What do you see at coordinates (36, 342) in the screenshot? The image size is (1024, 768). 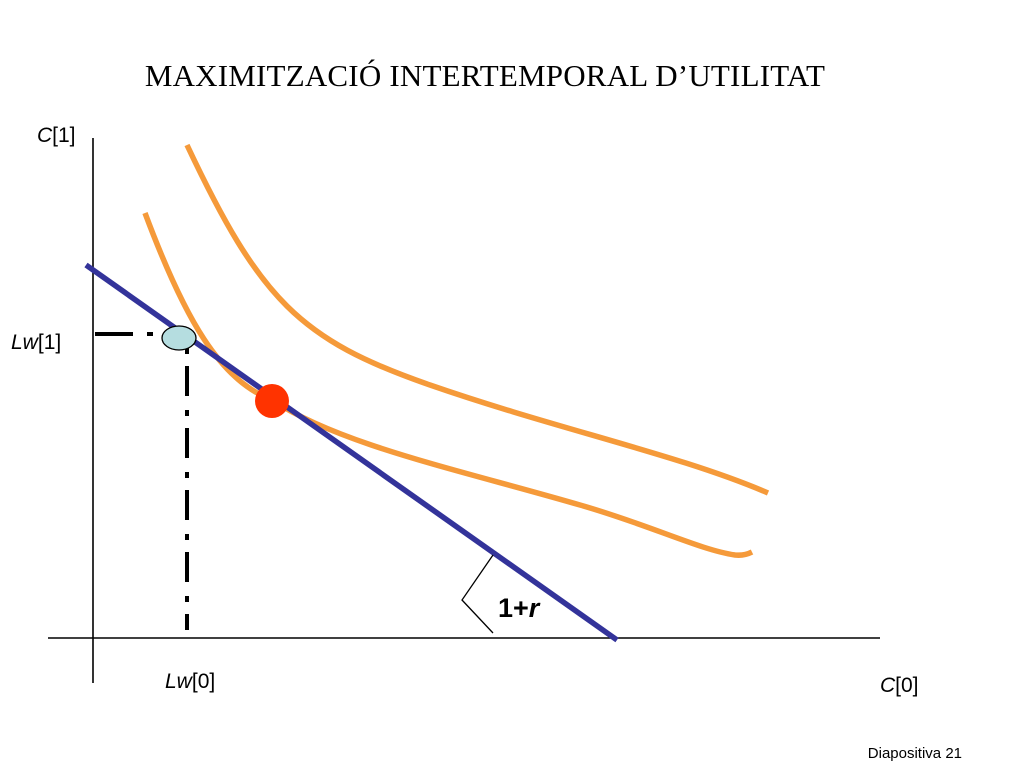 I see `endowment-y-label: Lw[1]` at bounding box center [36, 342].